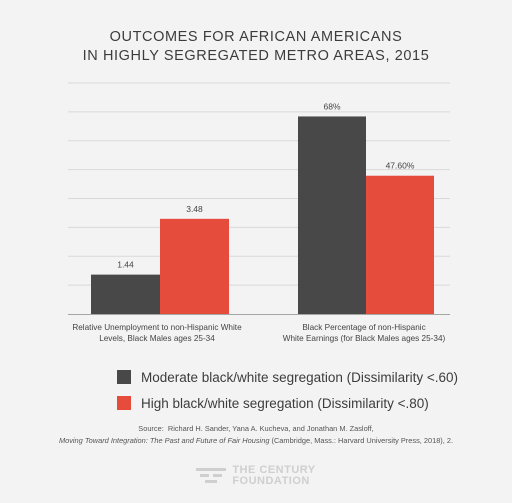 The width and height of the screenshot is (512, 503). I want to click on category-label: Black Percentage of non-Hispanic, so click(363, 327).